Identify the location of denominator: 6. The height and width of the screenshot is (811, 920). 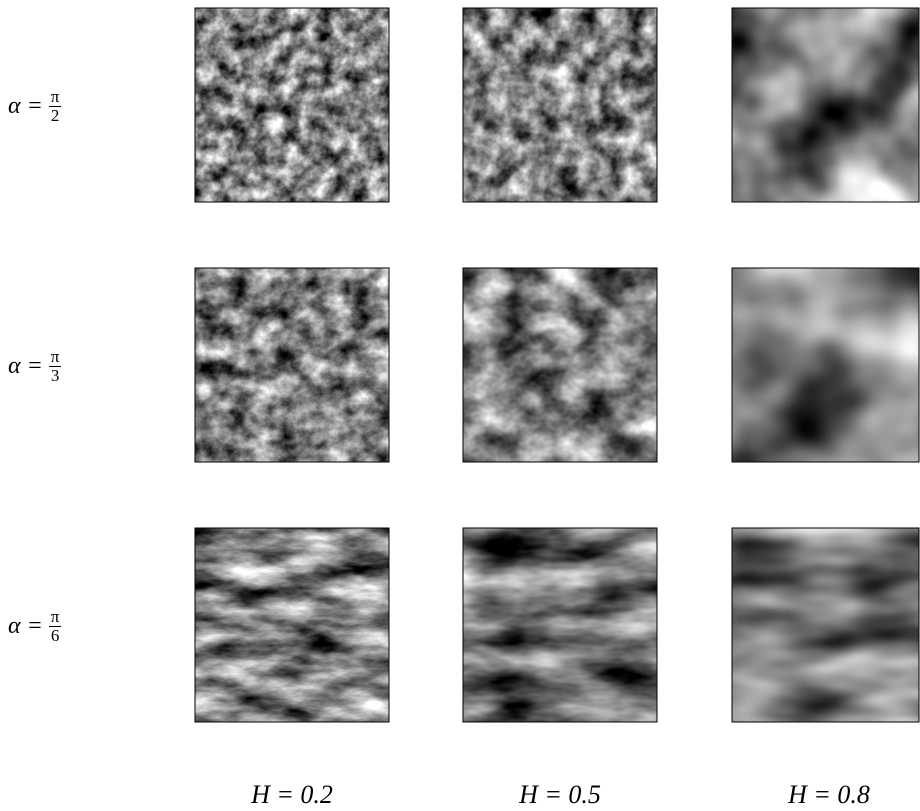
(55, 635).